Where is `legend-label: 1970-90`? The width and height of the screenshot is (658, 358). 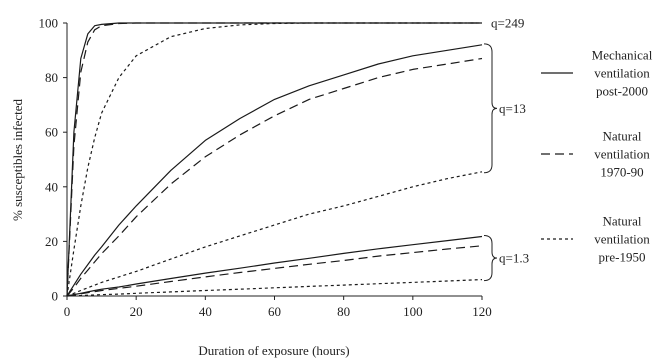 legend-label: 1970-90 is located at coordinates (621, 172).